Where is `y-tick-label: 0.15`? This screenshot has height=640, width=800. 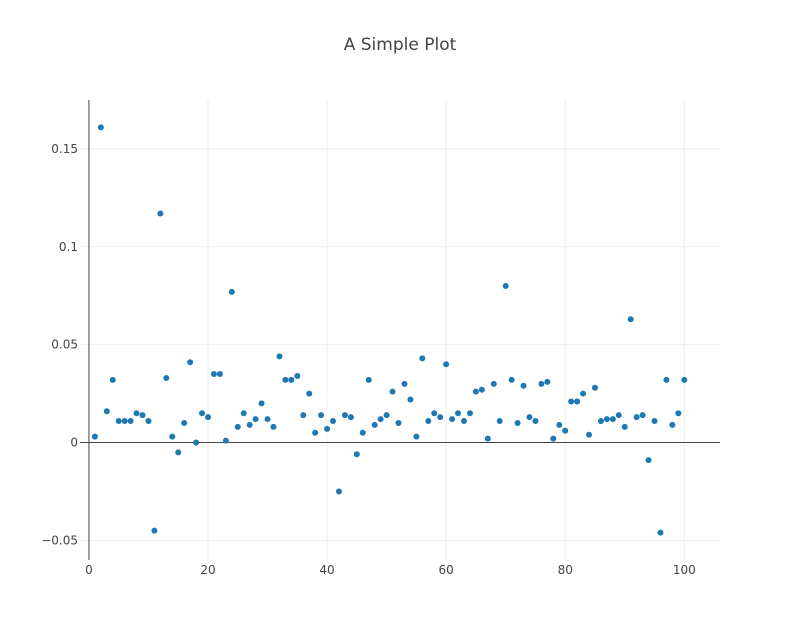 y-tick-label: 0.15 is located at coordinates (64, 149).